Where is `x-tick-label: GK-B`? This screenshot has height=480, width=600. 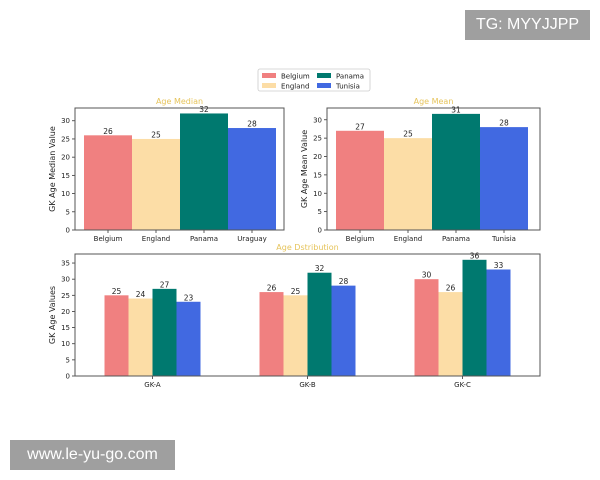 x-tick-label: GK-B is located at coordinates (307, 385).